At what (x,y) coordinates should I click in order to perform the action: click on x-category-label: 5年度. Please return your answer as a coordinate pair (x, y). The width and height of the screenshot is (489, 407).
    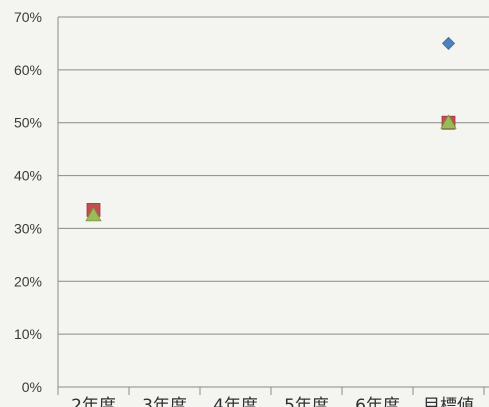
    Looking at the image, I should click on (306, 401).